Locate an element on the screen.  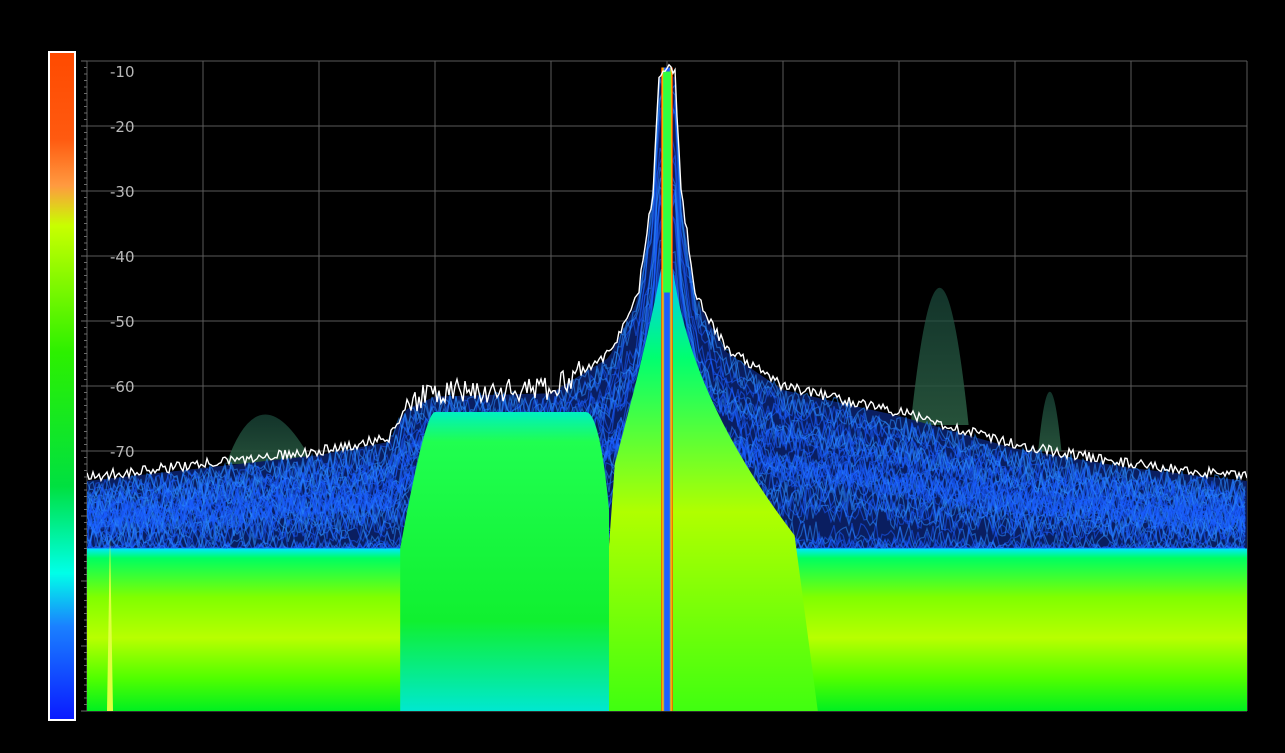
y-tick-label: -50 is located at coordinates (122, 322).